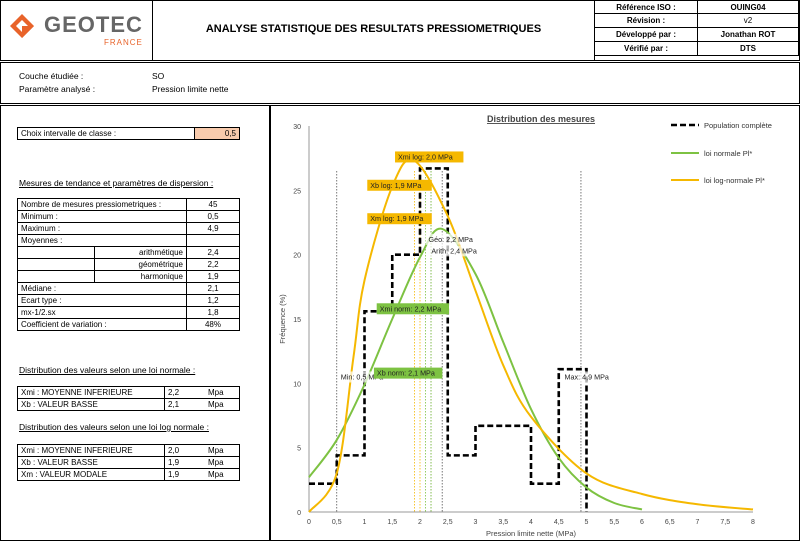  What do you see at coordinates (748, 7) in the screenshot?
I see `meta-value: OUING04` at bounding box center [748, 7].